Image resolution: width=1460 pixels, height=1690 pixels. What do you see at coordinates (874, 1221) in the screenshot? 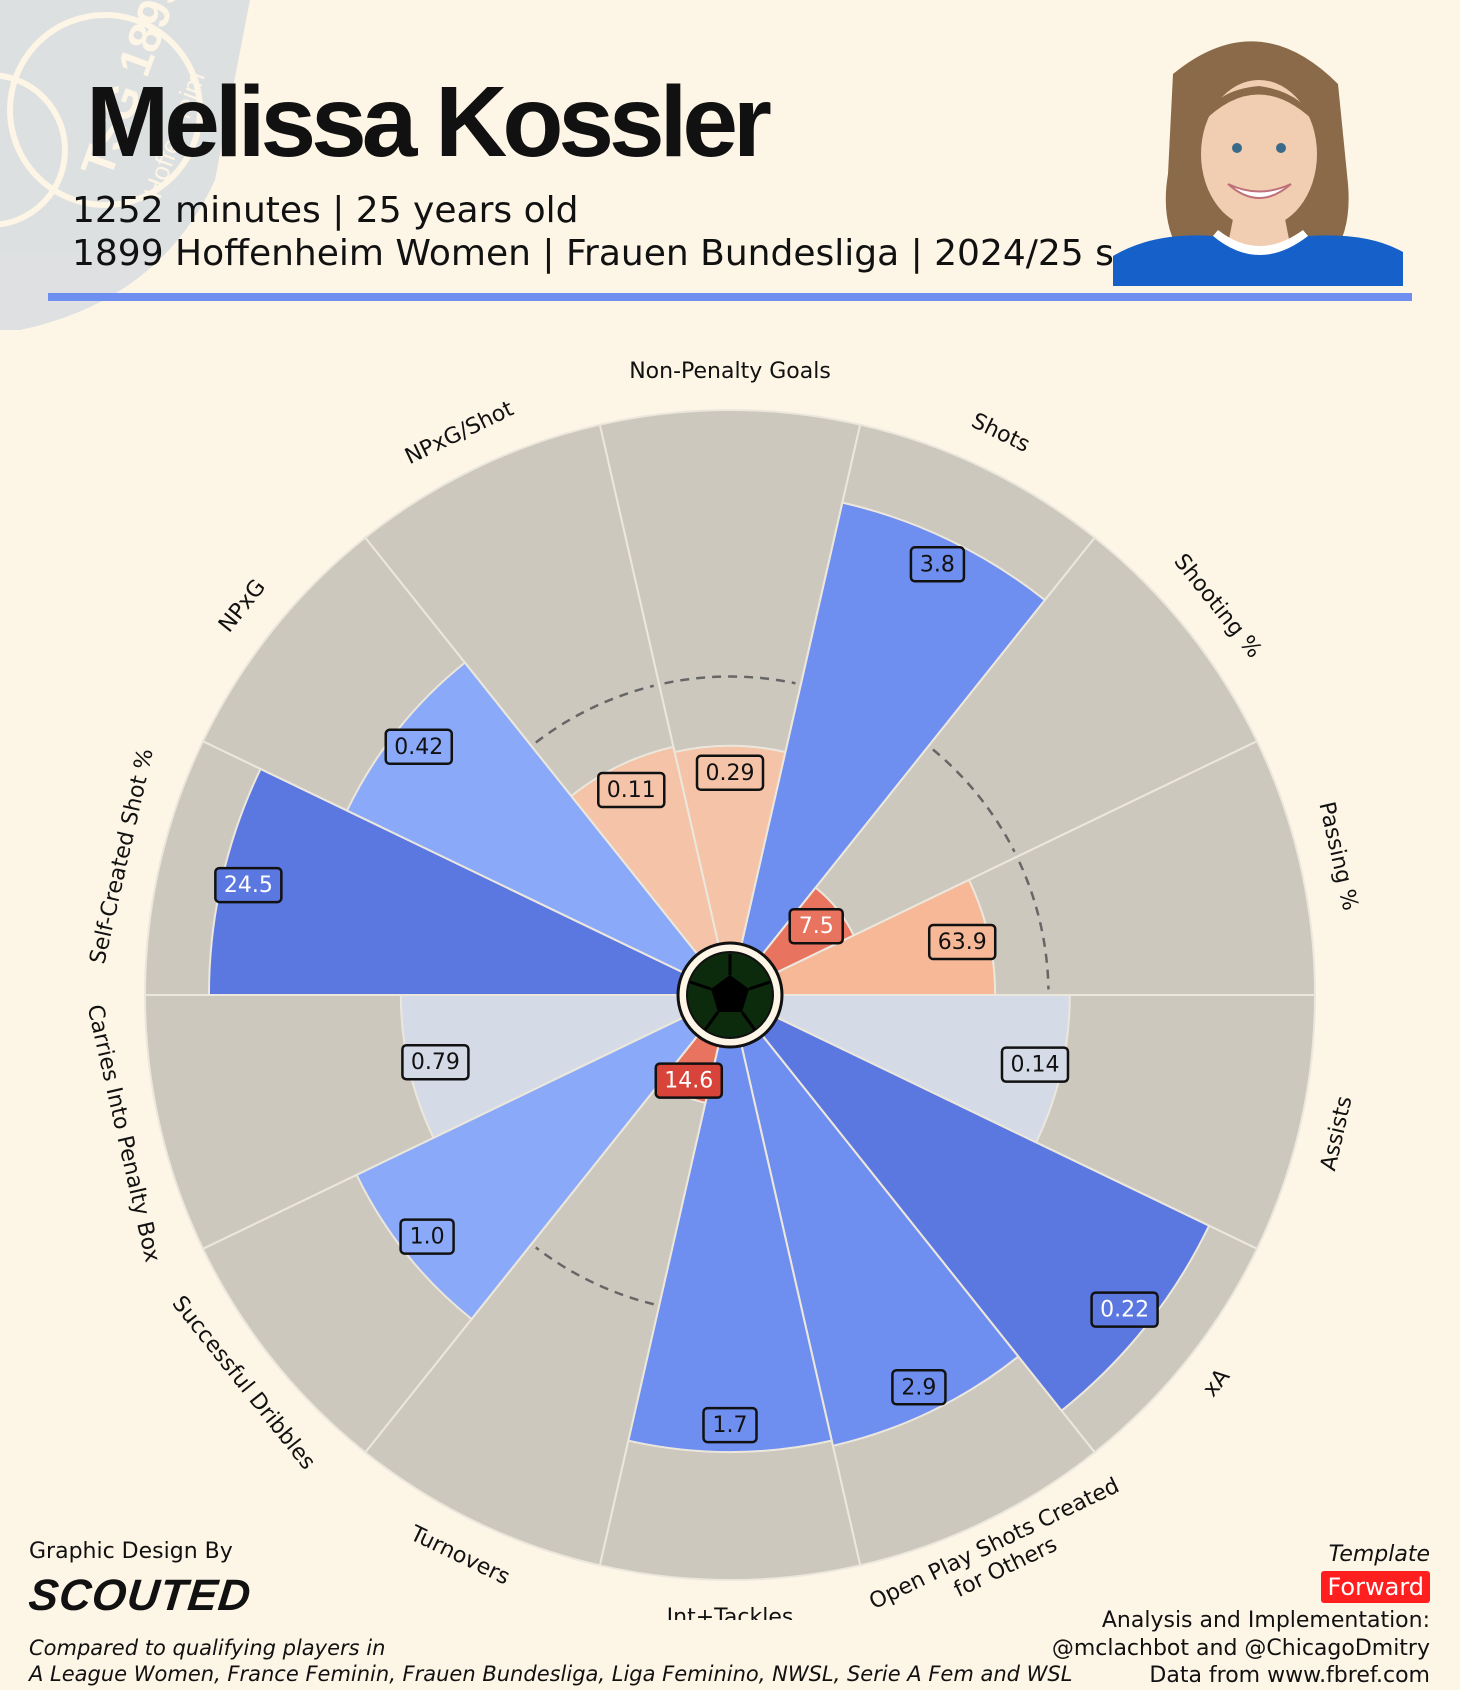
I see `slice-open-play-shots-created-for-others` at bounding box center [874, 1221].